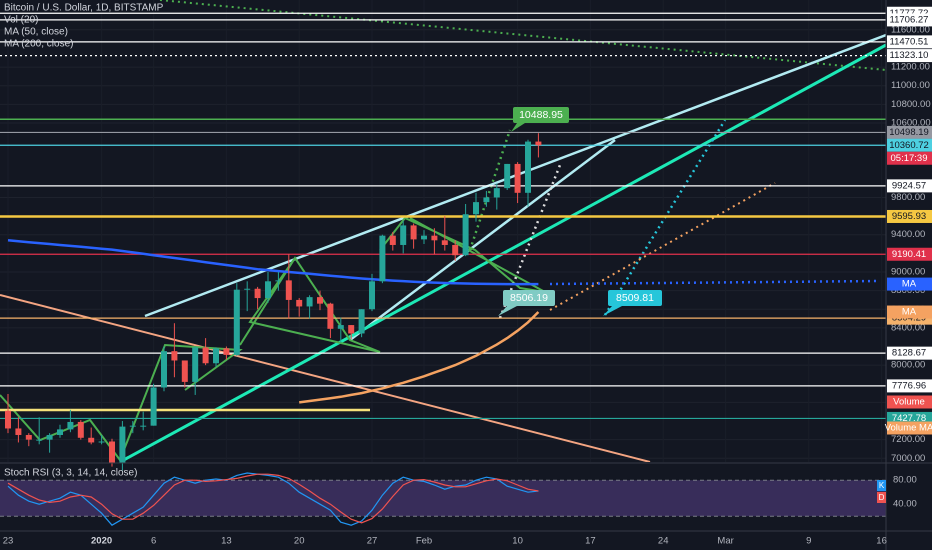 The height and width of the screenshot is (550, 932). What do you see at coordinates (419, 357) in the screenshot?
I see `ma-line` at bounding box center [419, 357].